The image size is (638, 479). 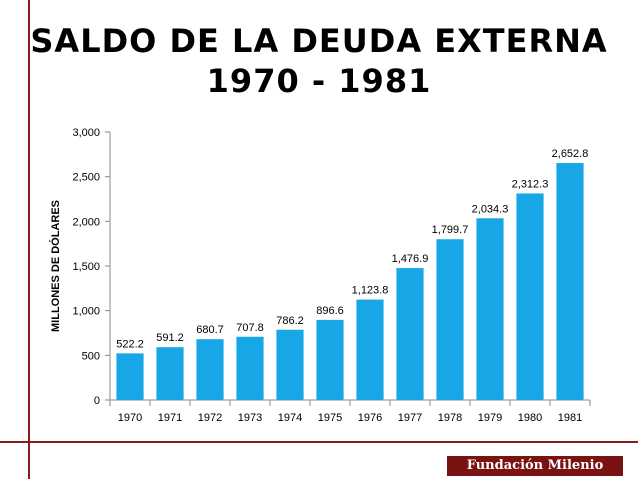 I want to click on x-tick-label: 1975, so click(x=330, y=418).